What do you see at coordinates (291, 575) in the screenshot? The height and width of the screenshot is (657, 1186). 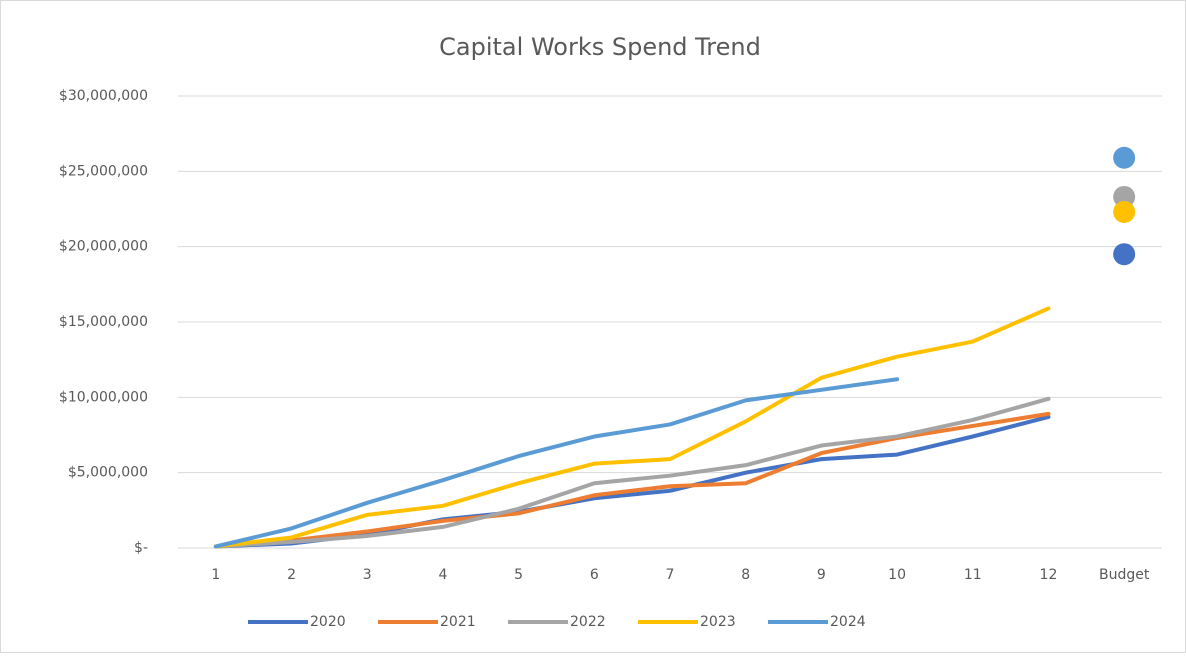 I see `x-tick-label: 2` at bounding box center [291, 575].